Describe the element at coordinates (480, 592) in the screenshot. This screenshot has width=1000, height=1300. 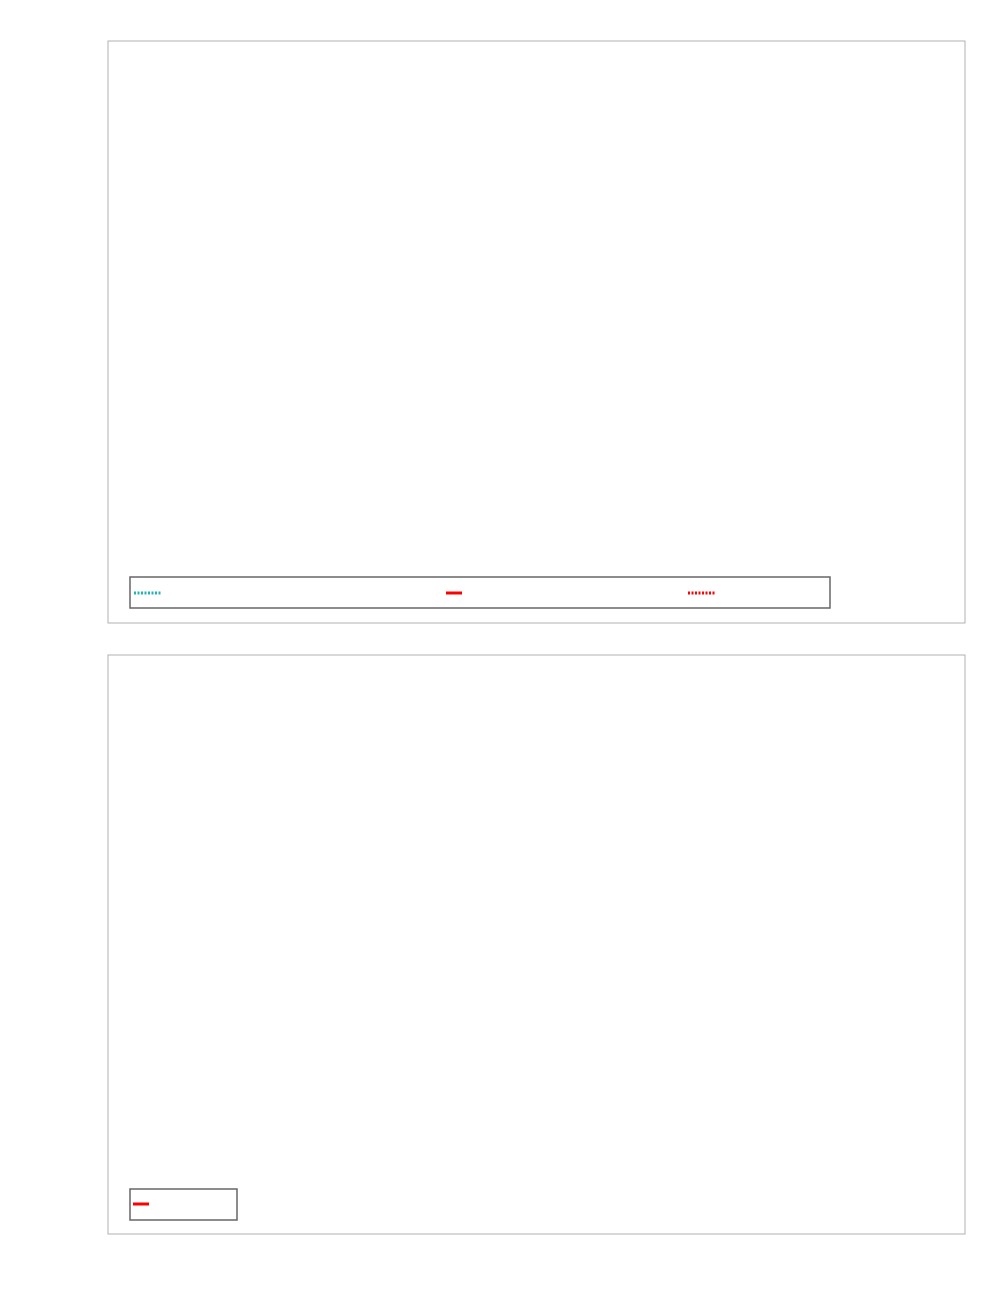
I see `top-legend` at that location.